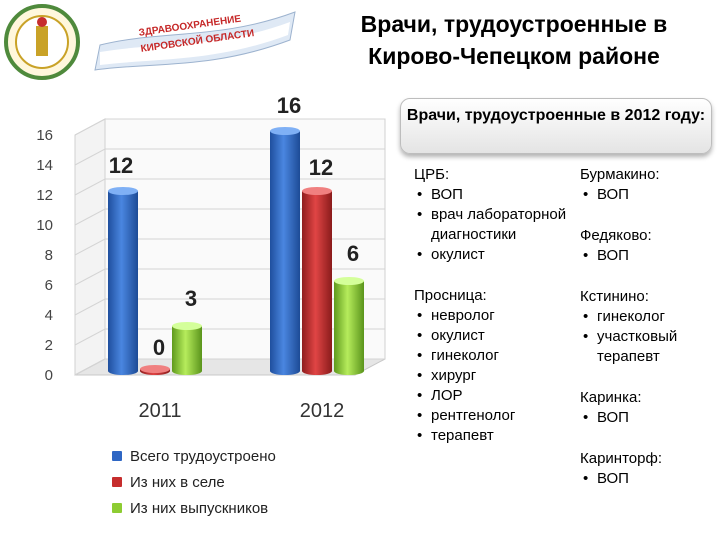 Image resolution: width=720 pixels, height=540 pixels. Describe the element at coordinates (450, 295) in the screenshot. I see `location-title: Просница:` at that location.